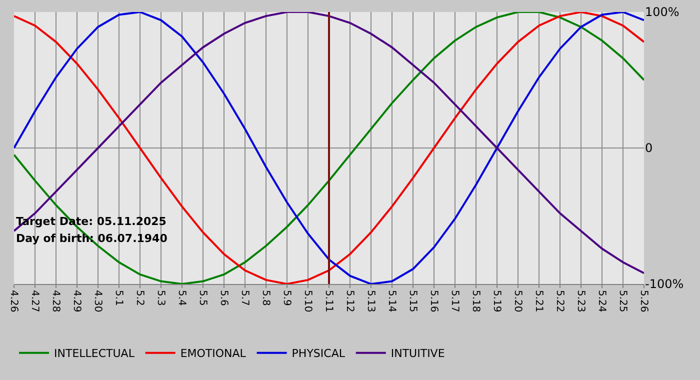  I want to click on x-tick-label: 5.6, so click(223, 298).